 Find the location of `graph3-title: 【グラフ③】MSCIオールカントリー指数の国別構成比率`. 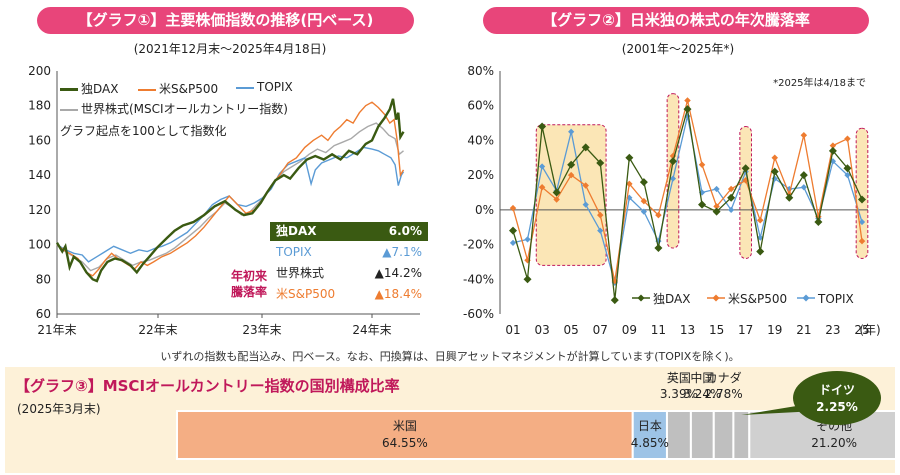

graph3-title: 【グラフ③】MSCIオールカントリー指数の国別構成比率 is located at coordinates (207, 386).